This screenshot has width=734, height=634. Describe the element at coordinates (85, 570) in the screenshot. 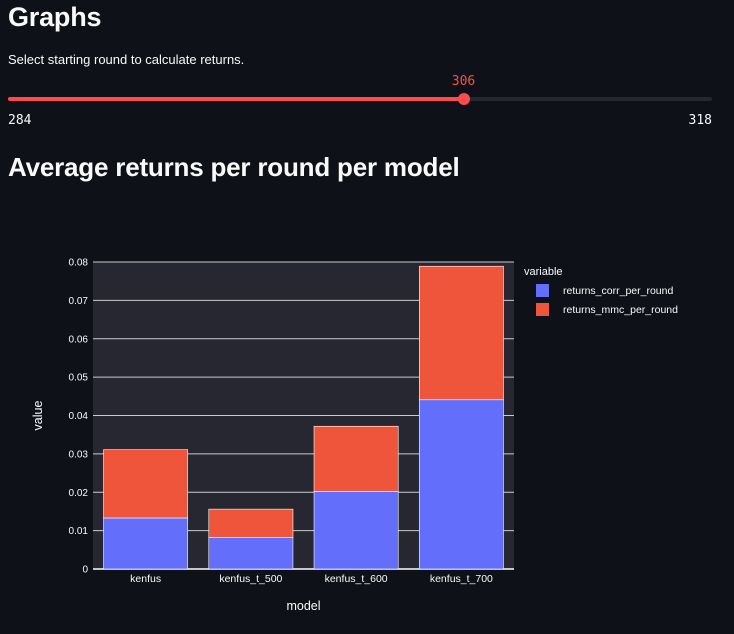

I see `y-tick-label: 0` at that location.